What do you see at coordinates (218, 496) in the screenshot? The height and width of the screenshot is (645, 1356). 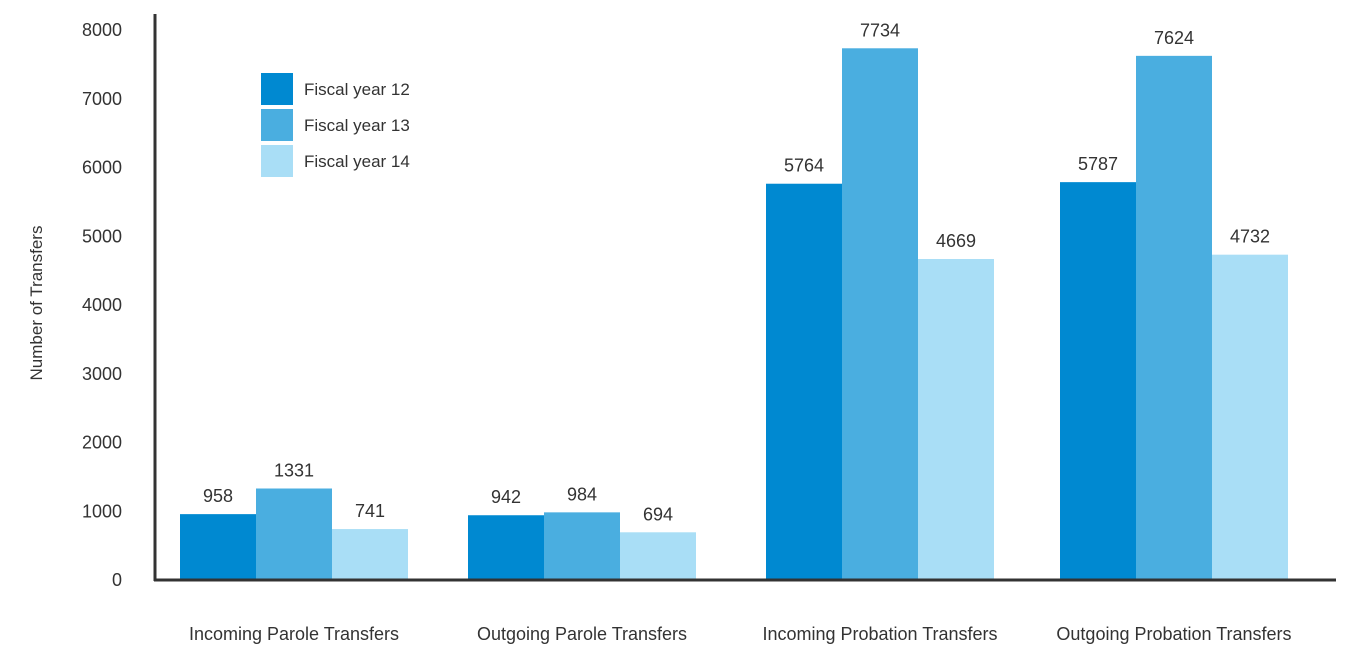 I see `data-label: 958` at bounding box center [218, 496].